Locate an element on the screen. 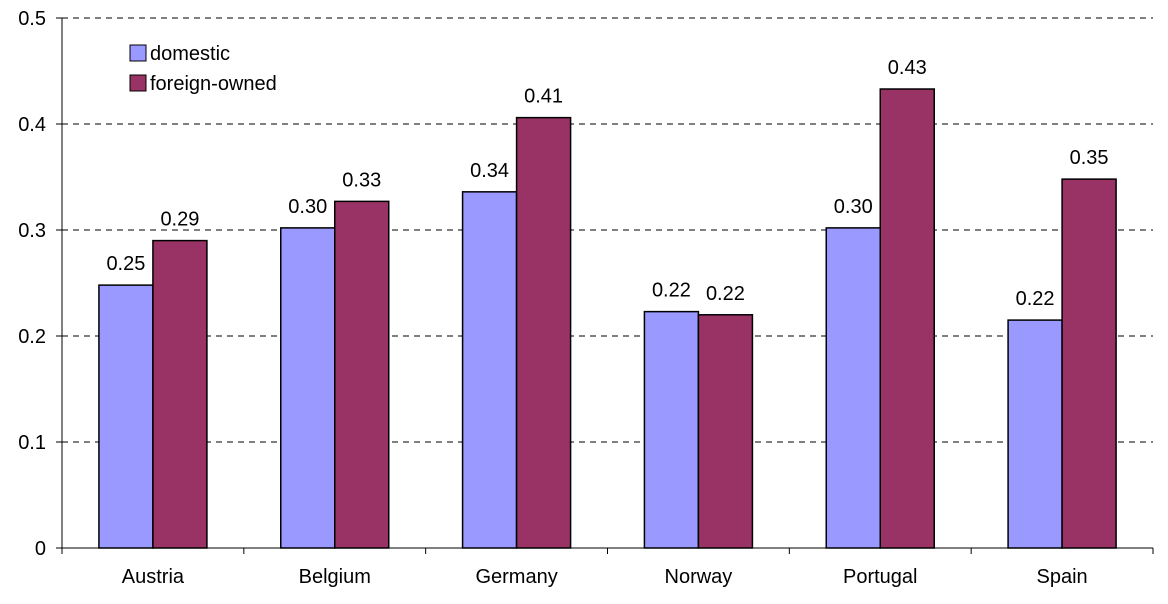 The width and height of the screenshot is (1168, 604). y-tick-label: 0.4 is located at coordinates (32, 125).